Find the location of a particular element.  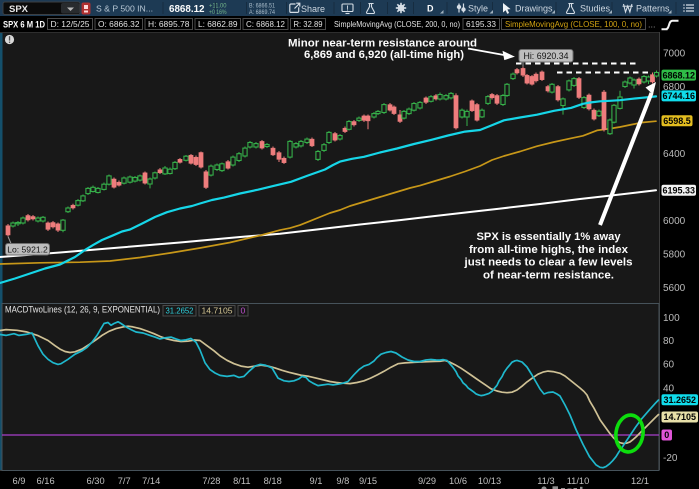

svg-text: 6/30 is located at coordinates (96, 481).